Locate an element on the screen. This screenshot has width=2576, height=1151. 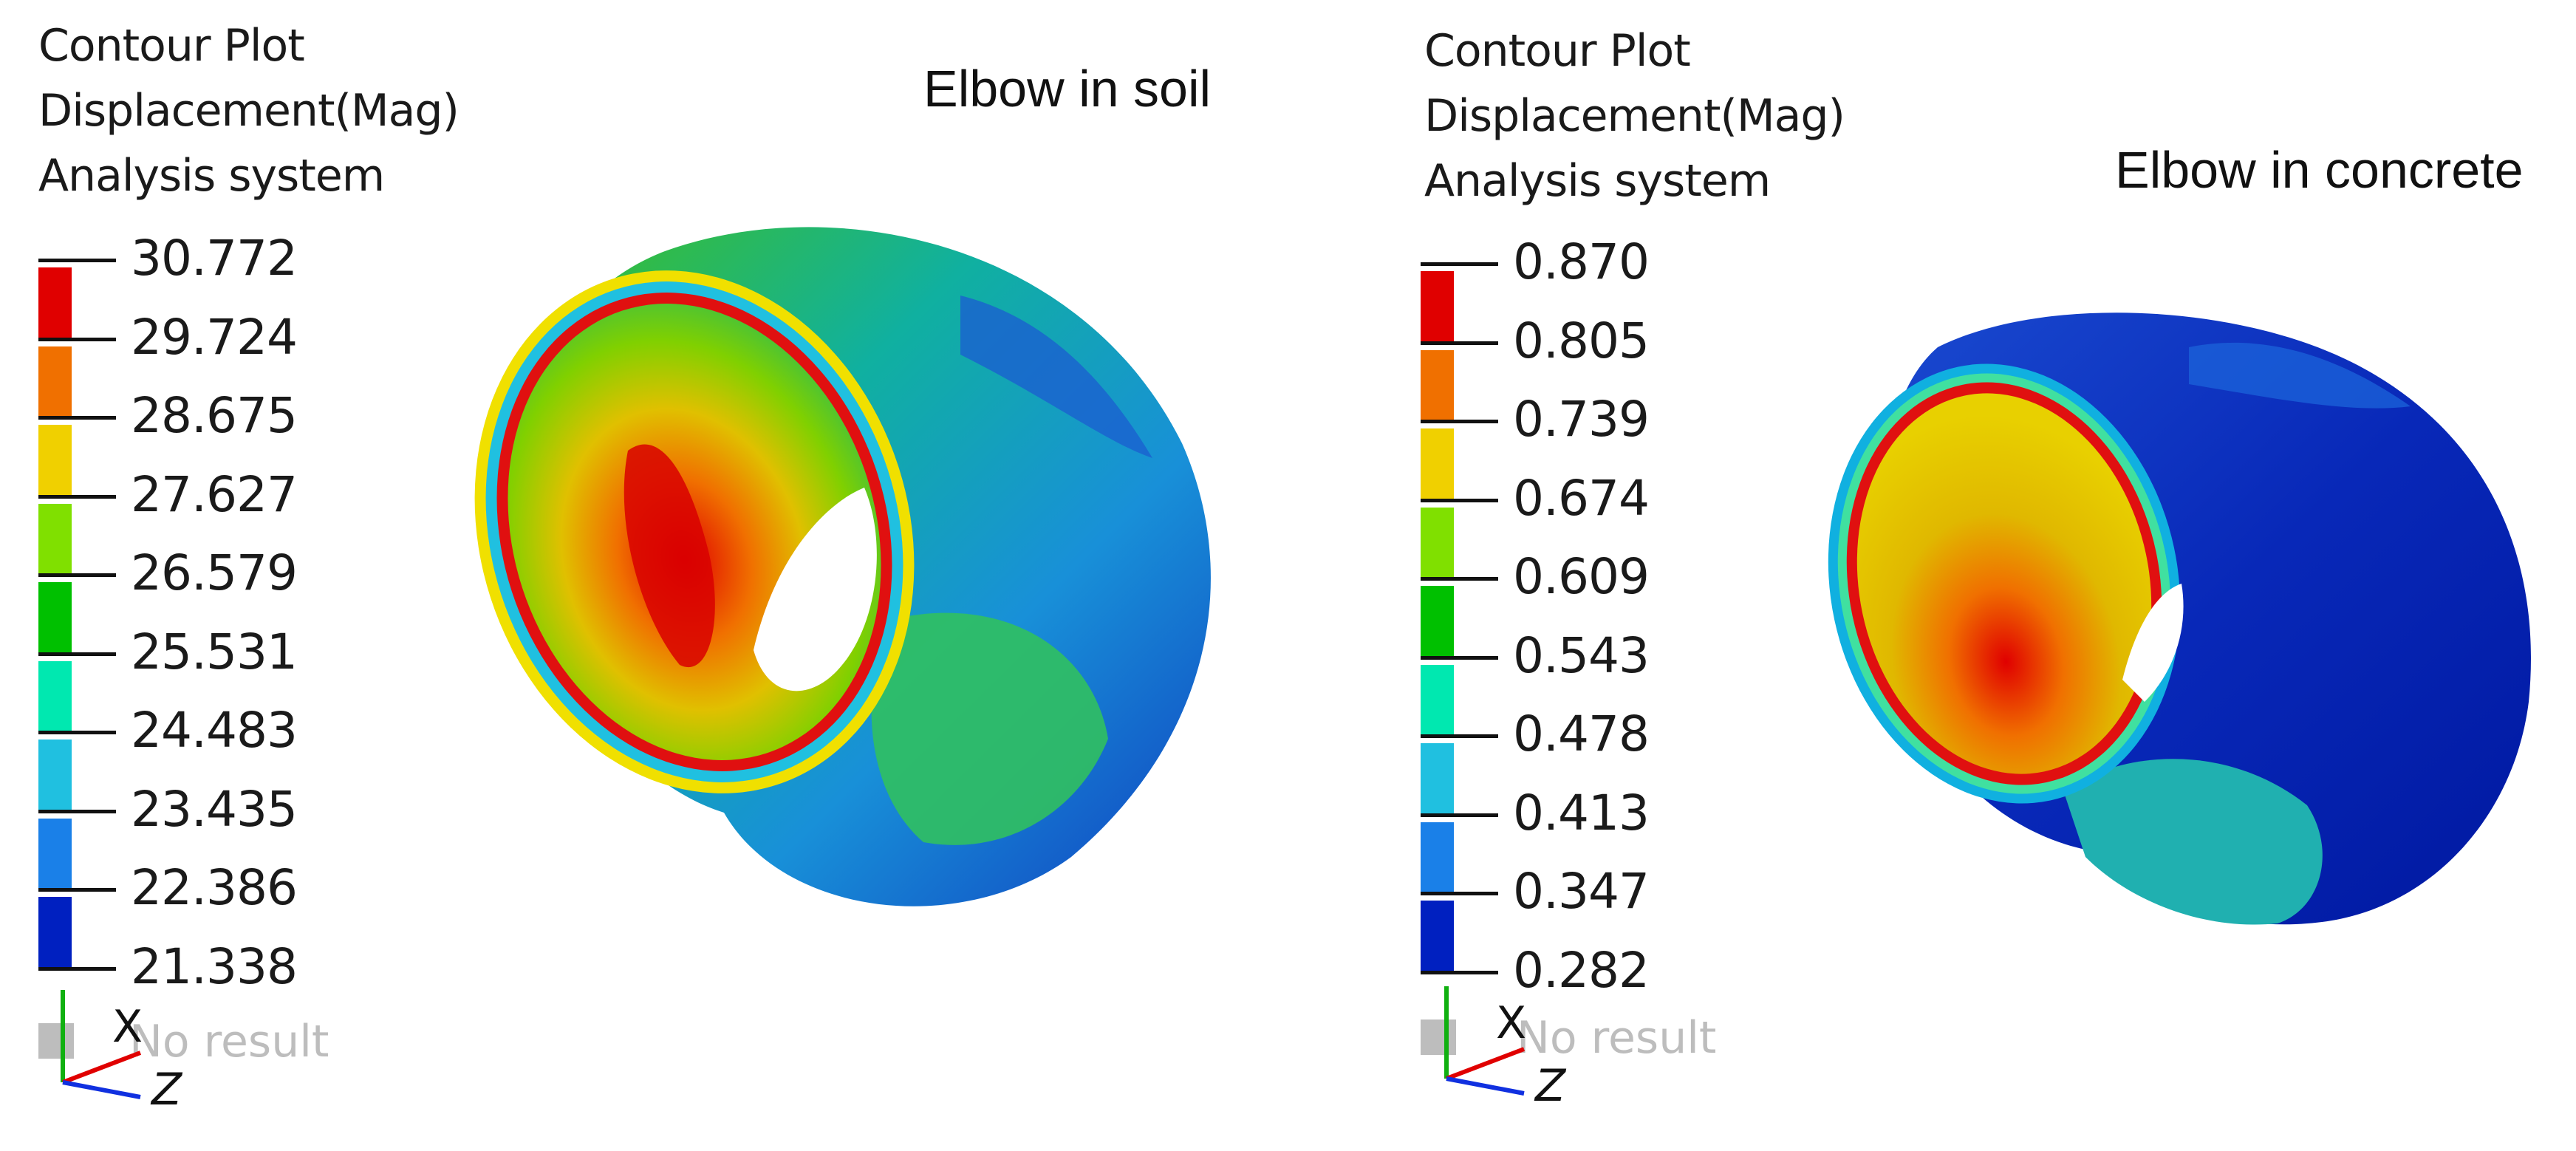
legend-value: 0.739 is located at coordinates (1582, 420).